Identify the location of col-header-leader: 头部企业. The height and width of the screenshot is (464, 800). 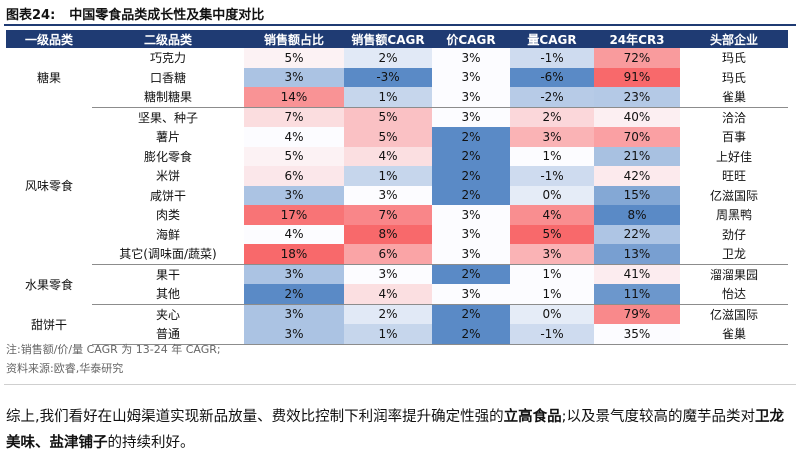
(734, 39).